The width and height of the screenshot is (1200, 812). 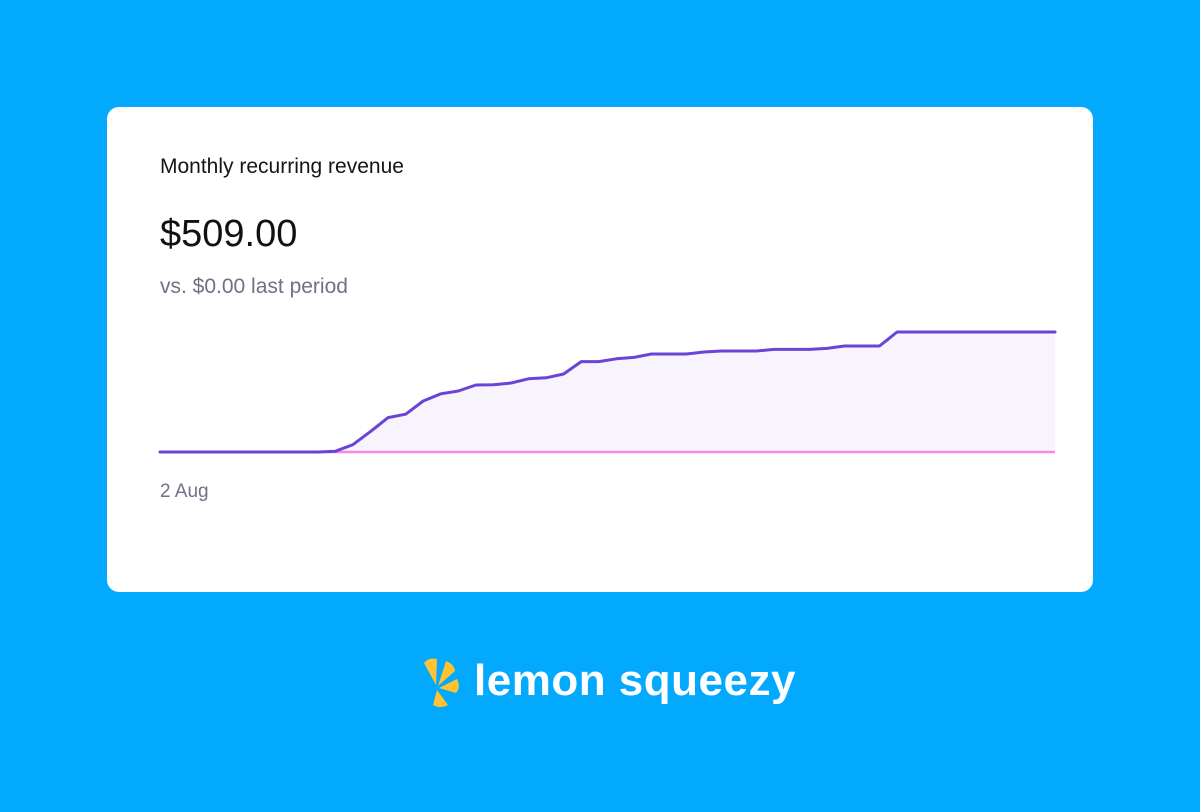 What do you see at coordinates (184, 491) in the screenshot?
I see `x-axis-start-label: 2 Aug` at bounding box center [184, 491].